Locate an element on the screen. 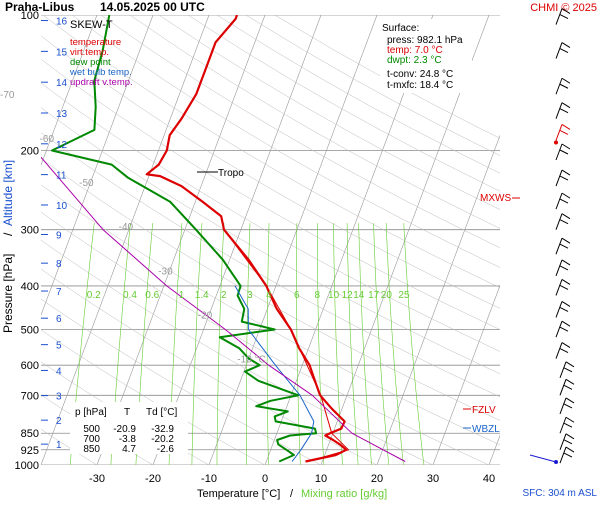 This screenshot has height=505, width=600. altitude-axis-title: Altitude [km] is located at coordinates (8, 193).